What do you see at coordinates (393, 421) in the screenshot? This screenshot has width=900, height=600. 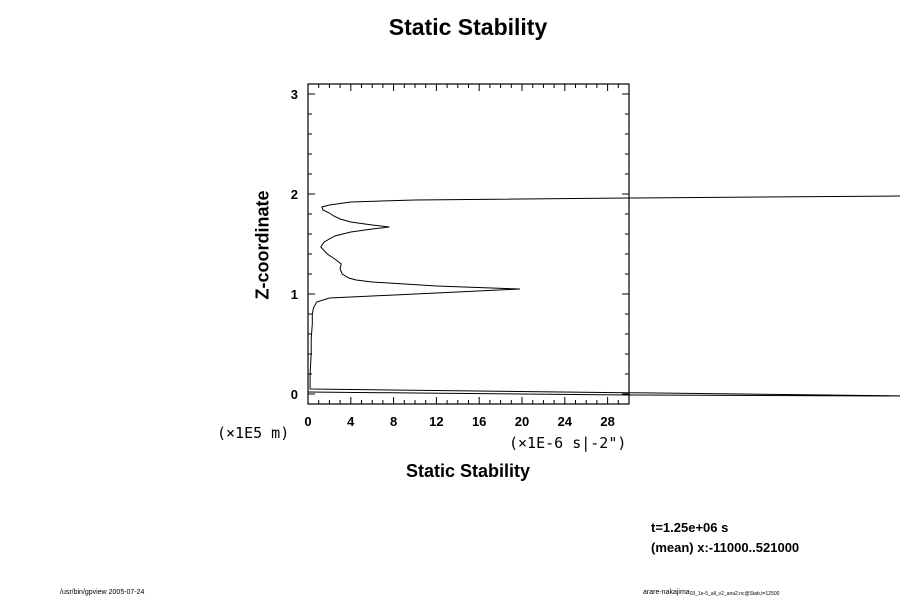 I see `x-tick-label: 8` at bounding box center [393, 421].